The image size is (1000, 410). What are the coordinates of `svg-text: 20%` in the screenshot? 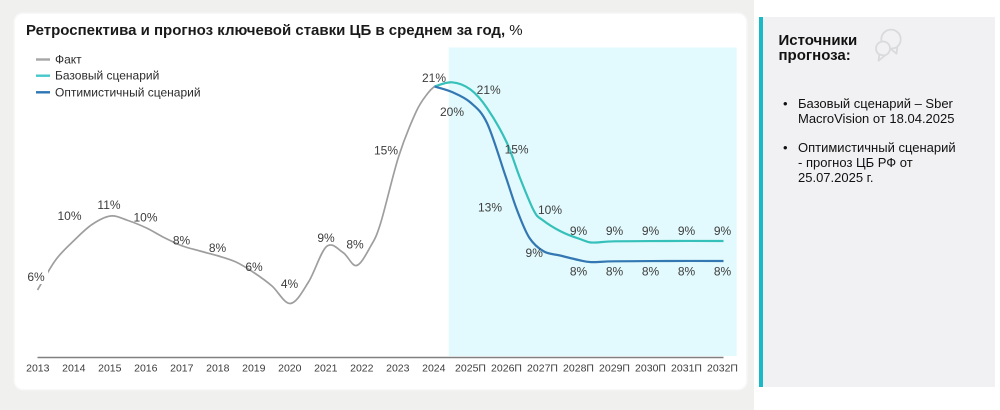 It's located at (452, 112).